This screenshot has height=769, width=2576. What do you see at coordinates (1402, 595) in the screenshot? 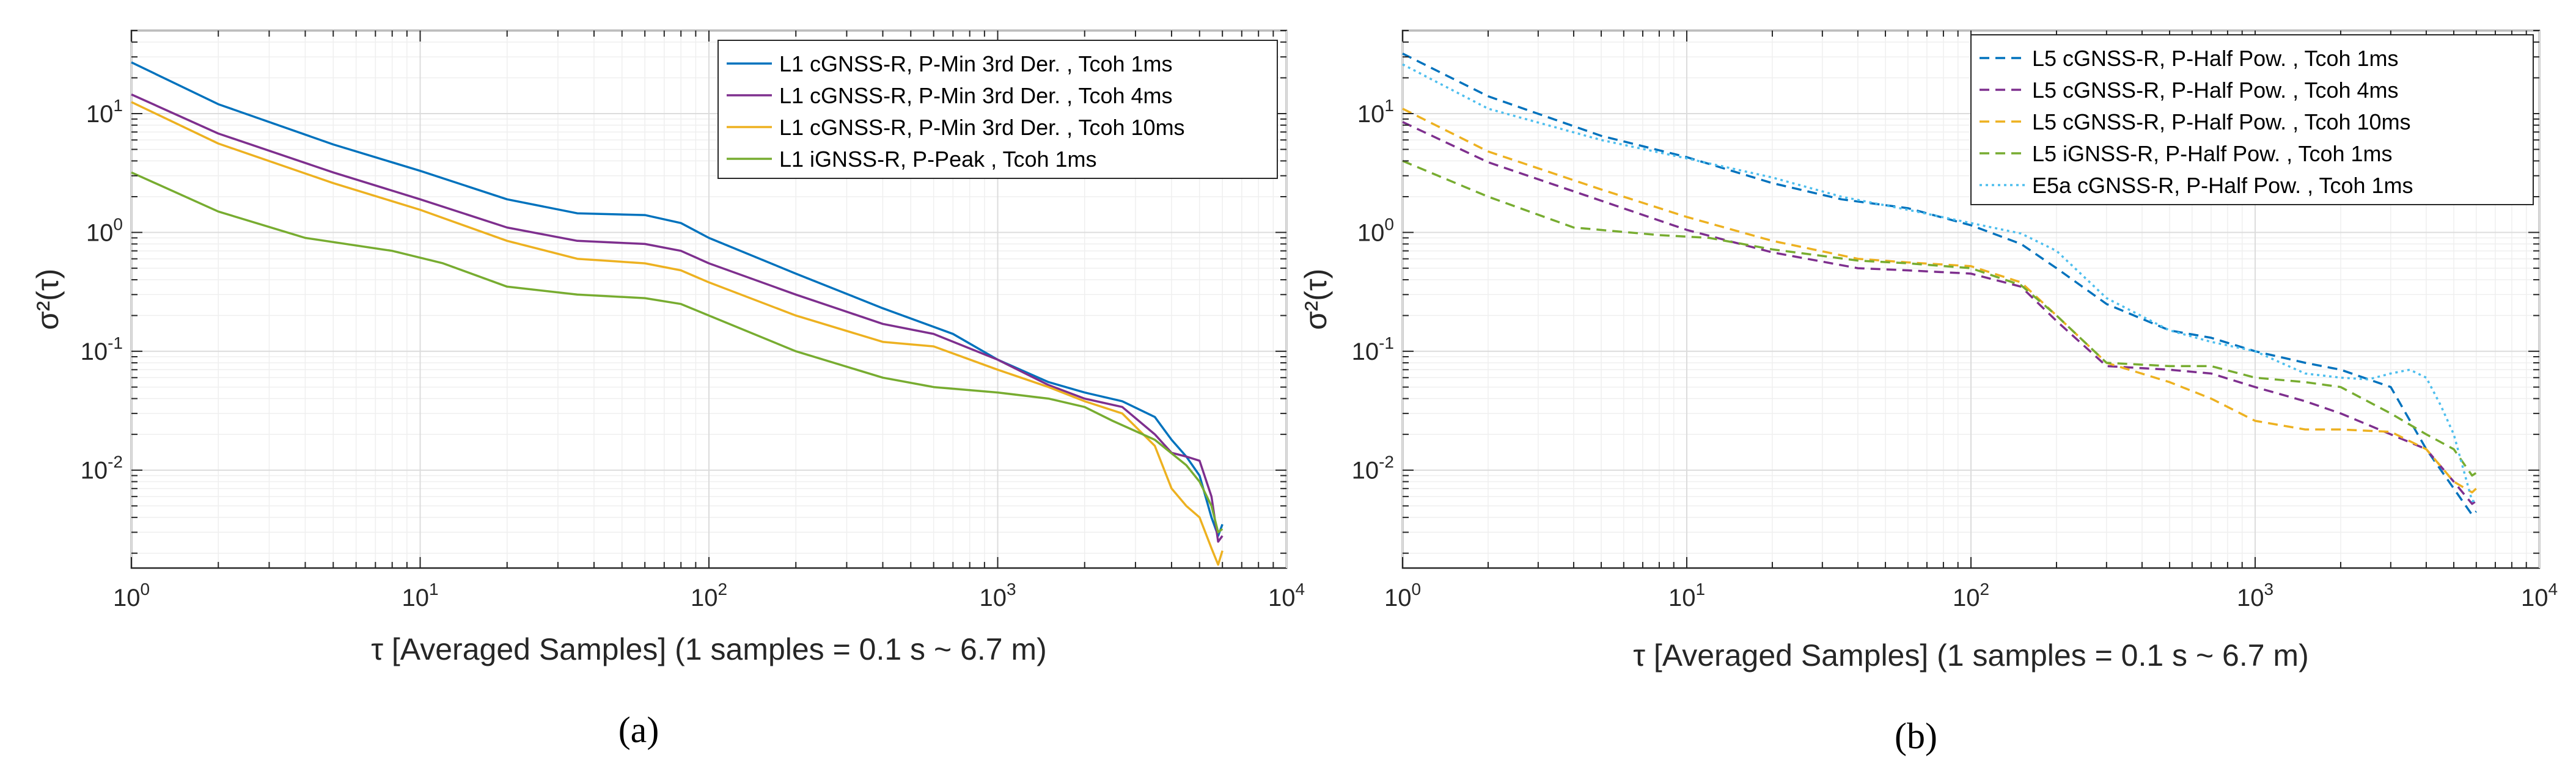
I see `x-tick-label: 10⁰` at bounding box center [1402, 595].